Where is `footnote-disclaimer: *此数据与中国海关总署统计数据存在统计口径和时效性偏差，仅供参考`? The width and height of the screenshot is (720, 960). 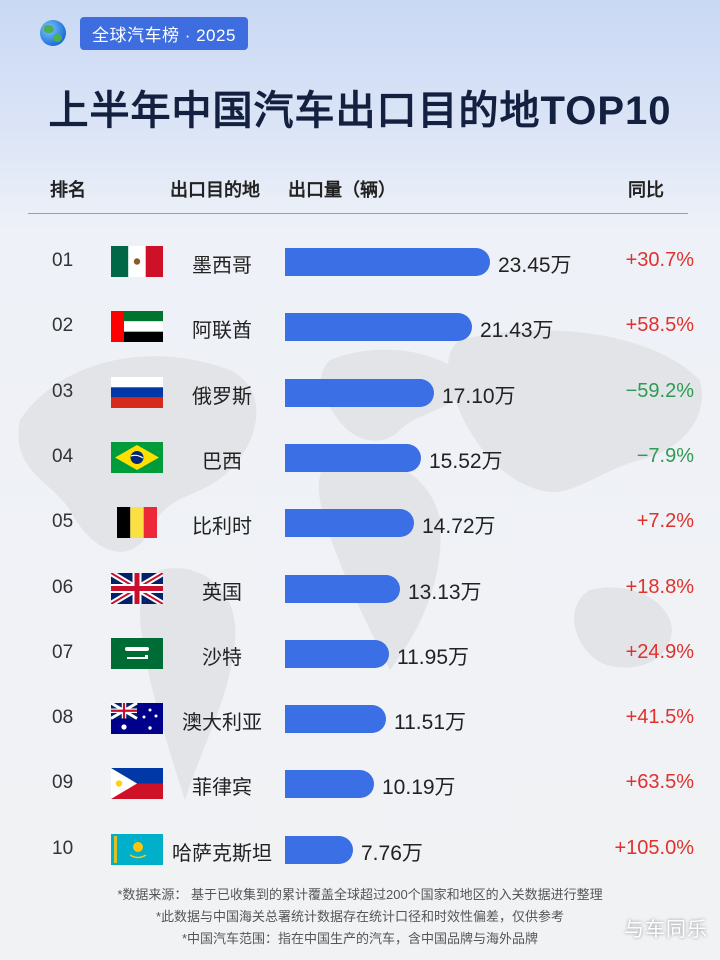 footnote-disclaimer: *此数据与中国海关总署统计数据存在统计口径和时效性偏差，仅供参考 is located at coordinates (360, 916).